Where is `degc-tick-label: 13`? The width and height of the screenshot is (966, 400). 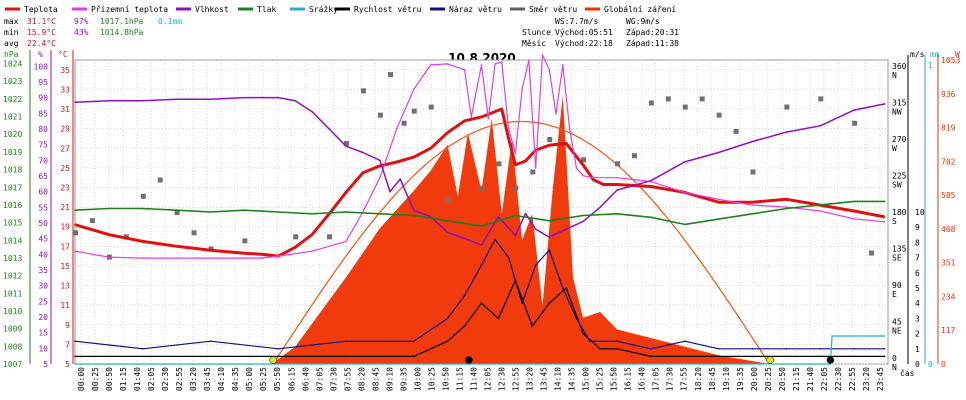
degc-tick-label: 13 is located at coordinates (65, 286).